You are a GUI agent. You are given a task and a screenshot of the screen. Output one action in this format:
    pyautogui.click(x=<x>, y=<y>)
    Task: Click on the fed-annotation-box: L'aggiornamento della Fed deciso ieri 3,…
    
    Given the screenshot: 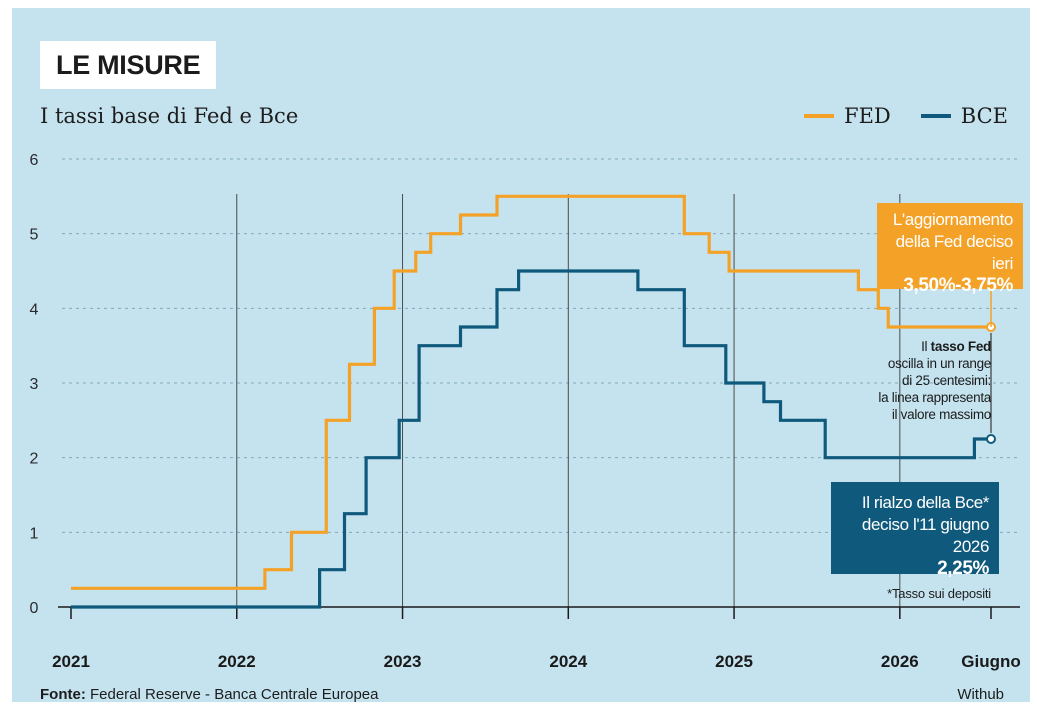 What is the action you would take?
    pyautogui.click(x=950, y=249)
    